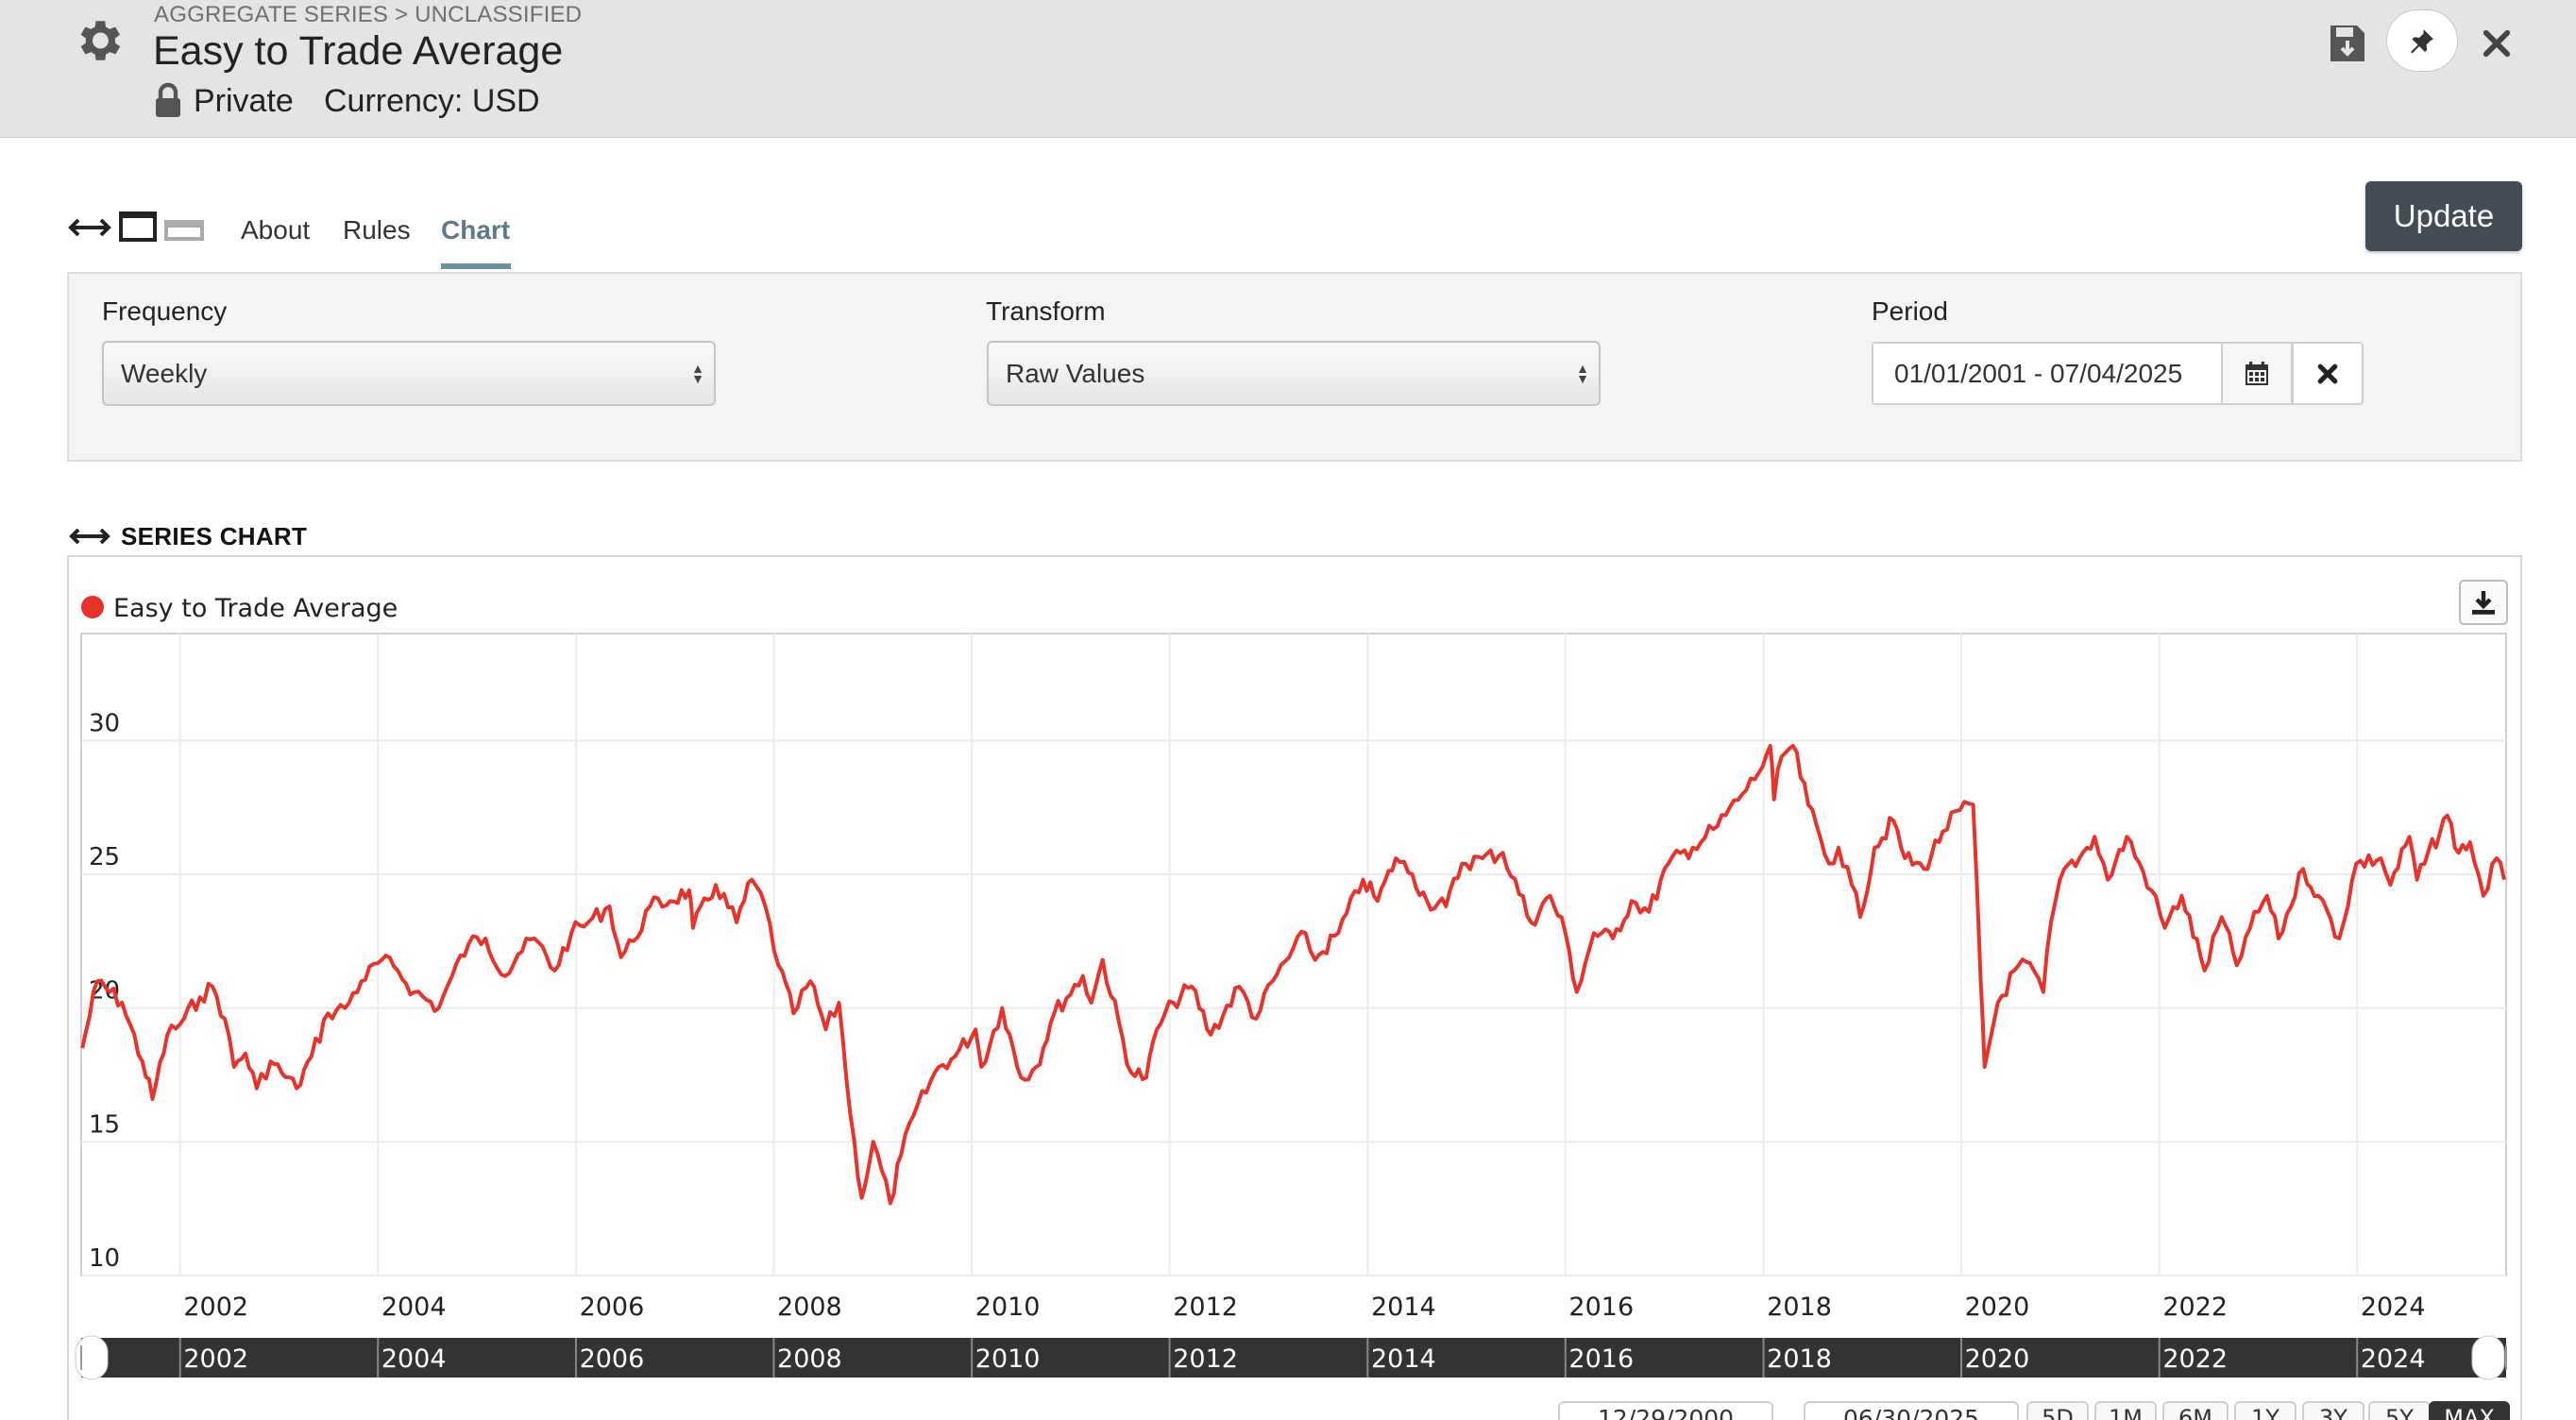 This screenshot has width=2576, height=1420. I want to click on x-tick-label: 2022, so click(2195, 1307).